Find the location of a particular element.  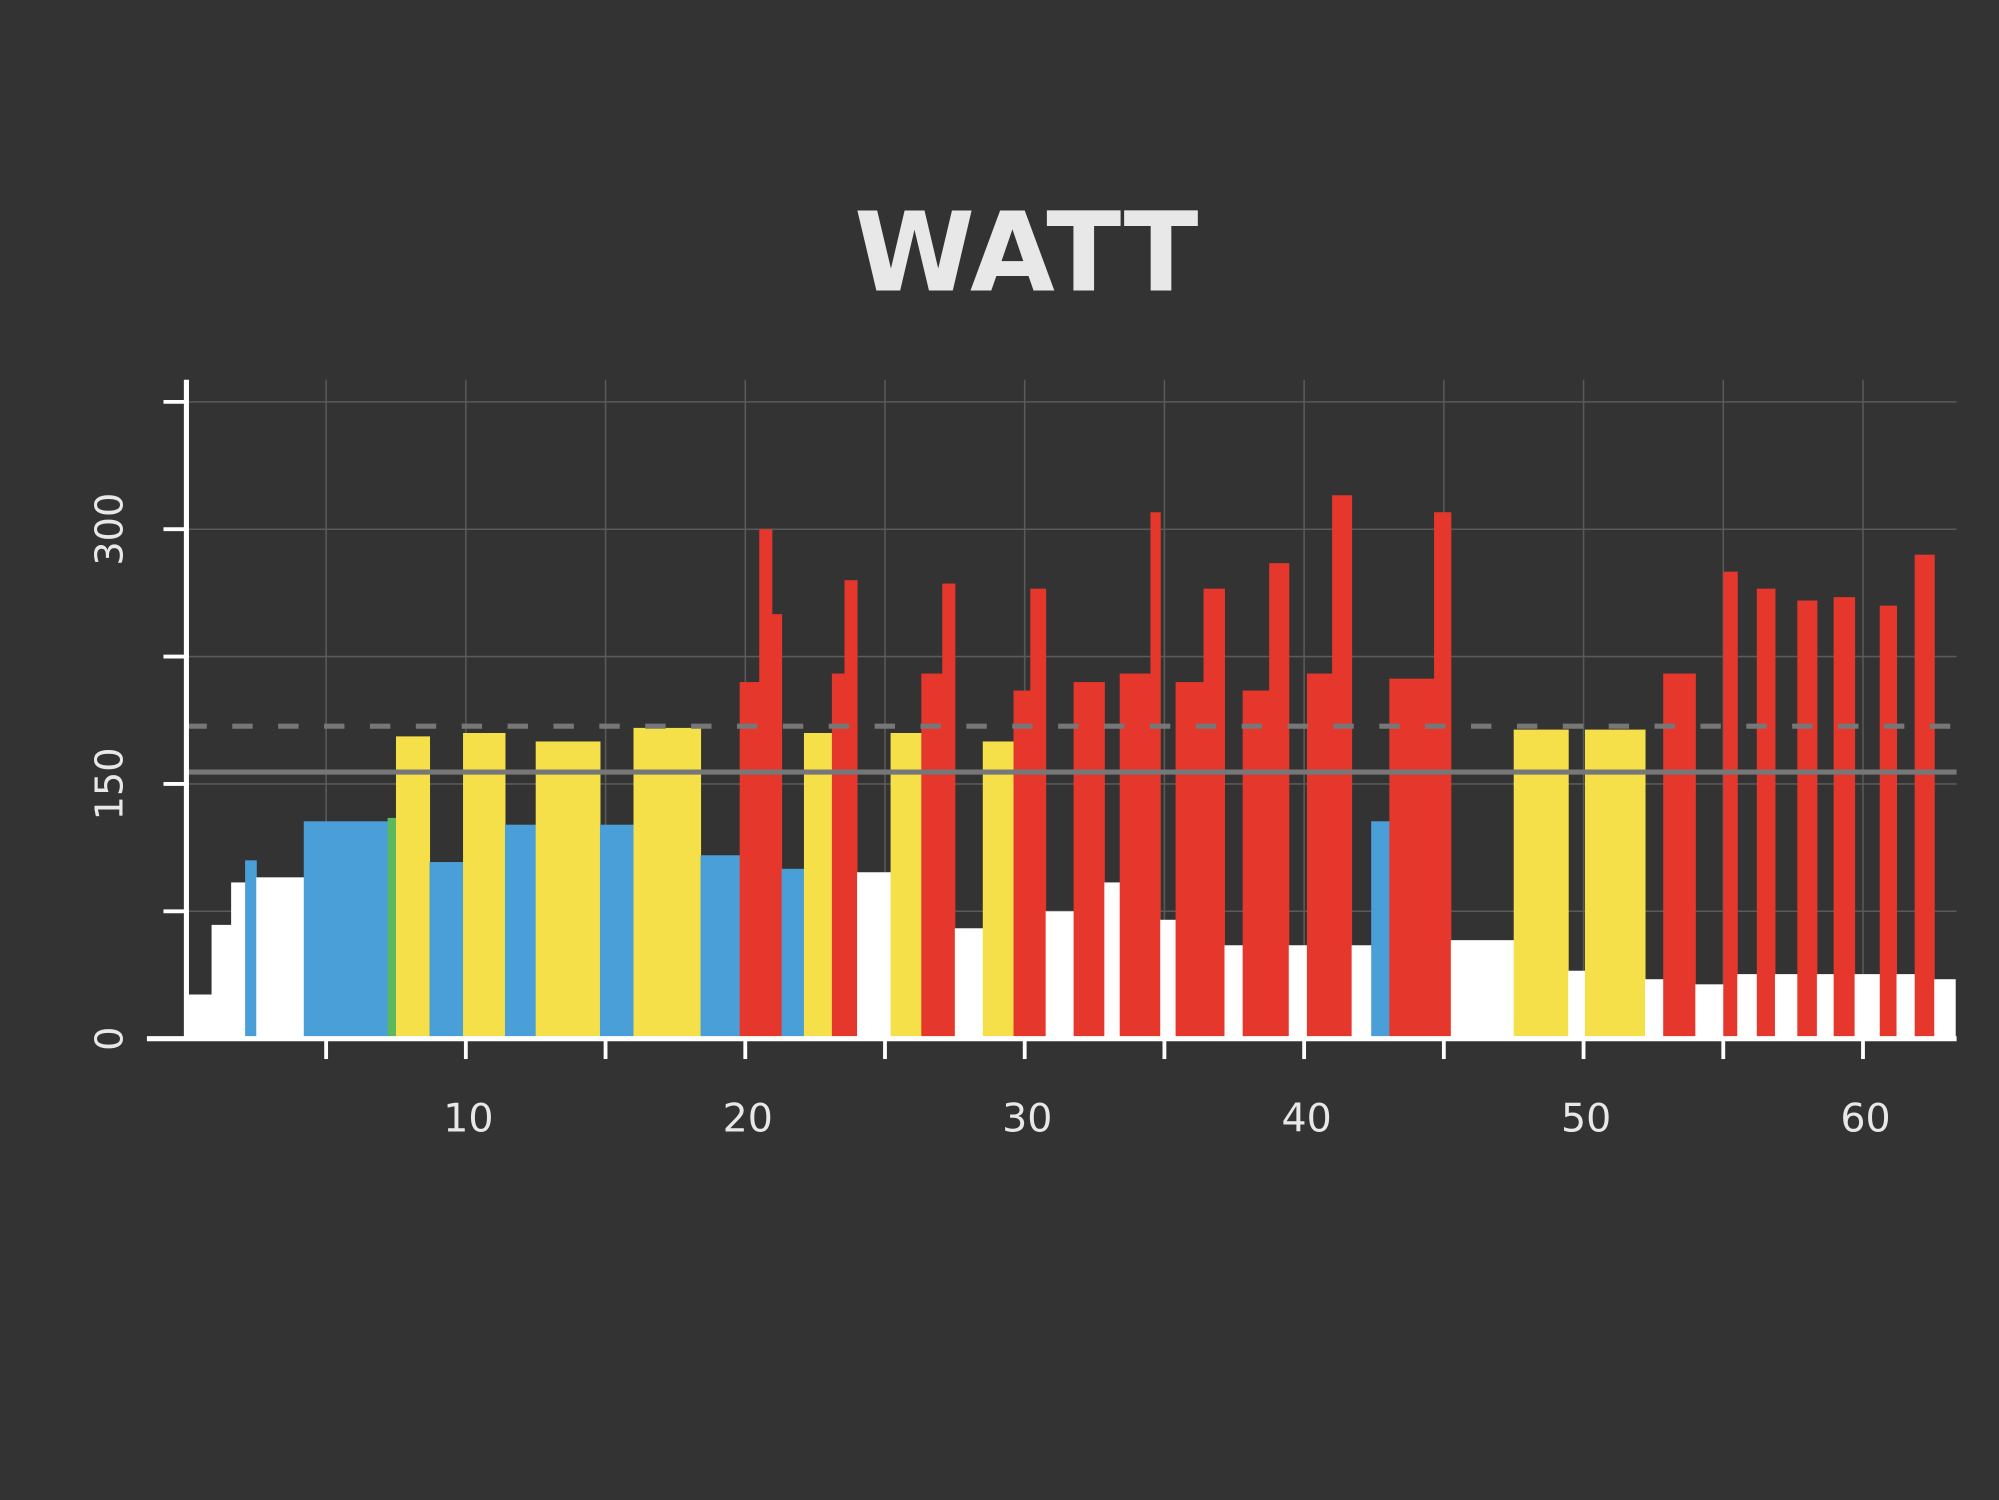

y-tick-label: 300 is located at coordinates (111, 529).